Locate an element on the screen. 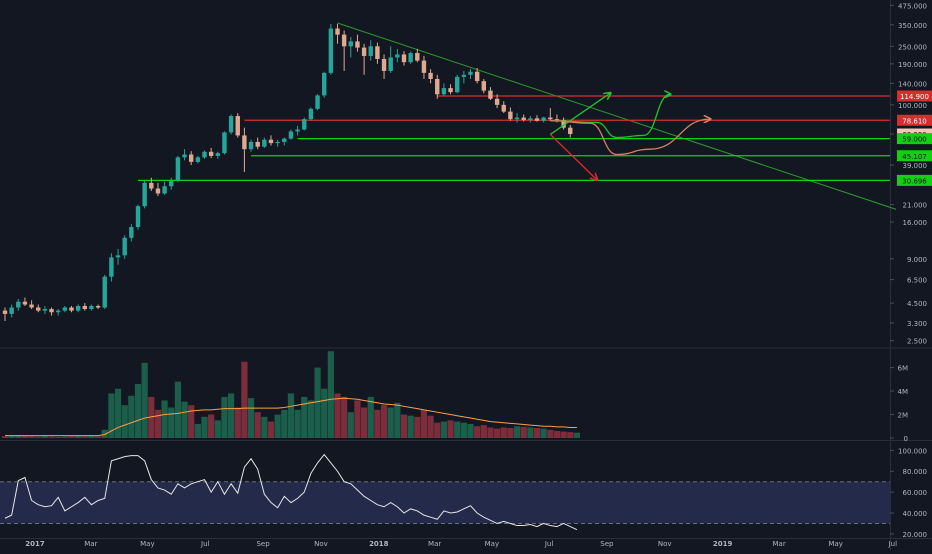 This screenshot has width=932, height=554. rsi-tick-label: 20.000 is located at coordinates (915, 535).